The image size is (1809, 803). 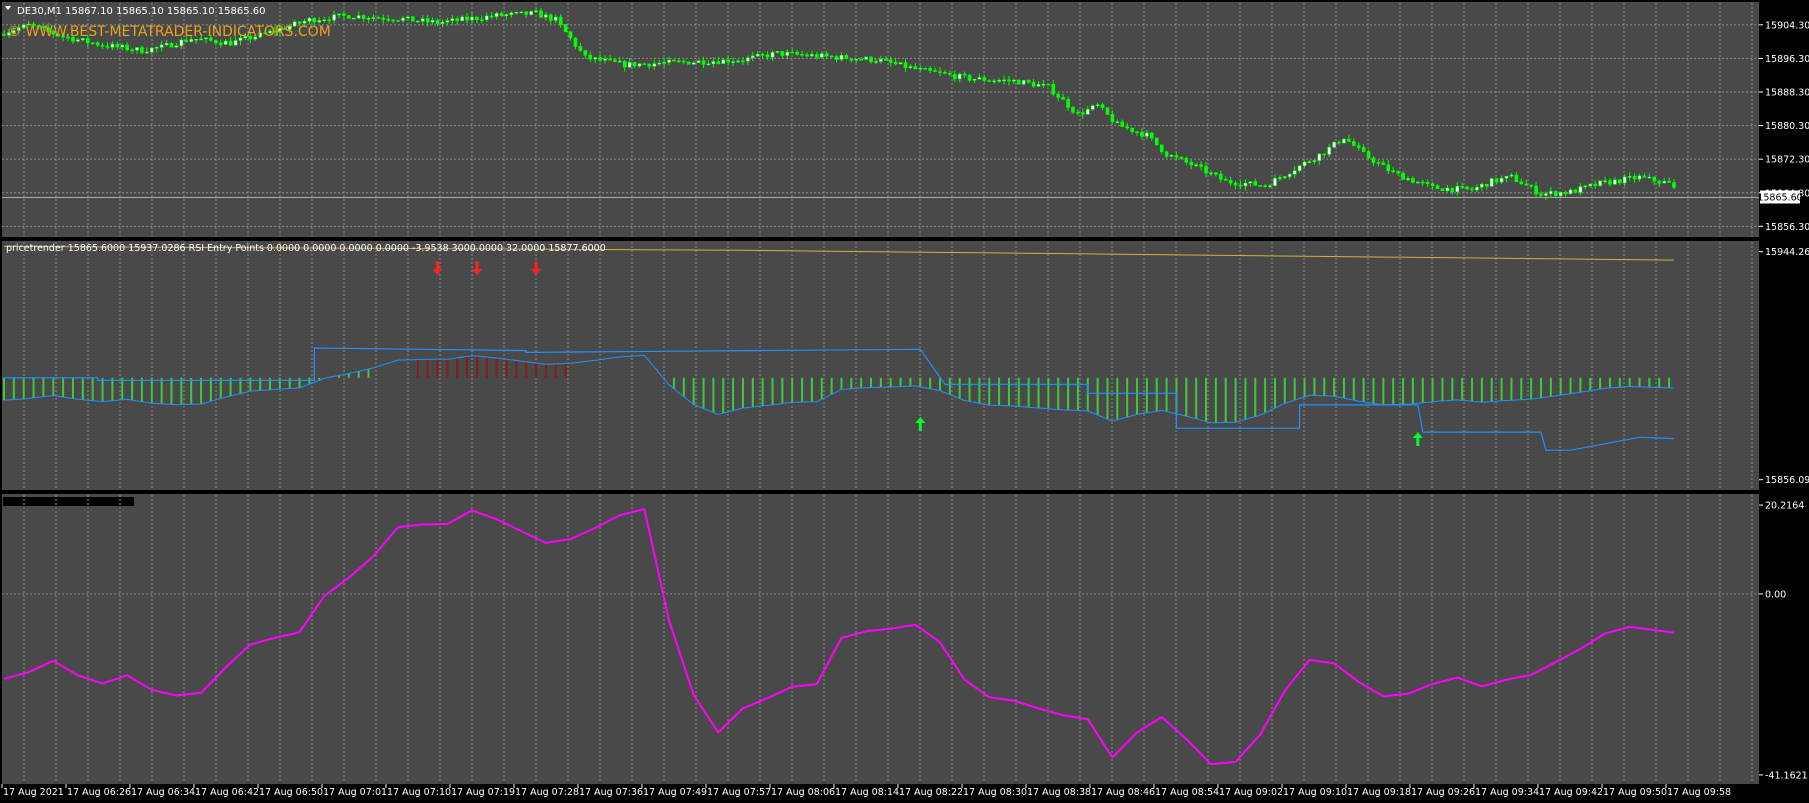 I want to click on sell-arrow-icon, so click(x=437, y=268).